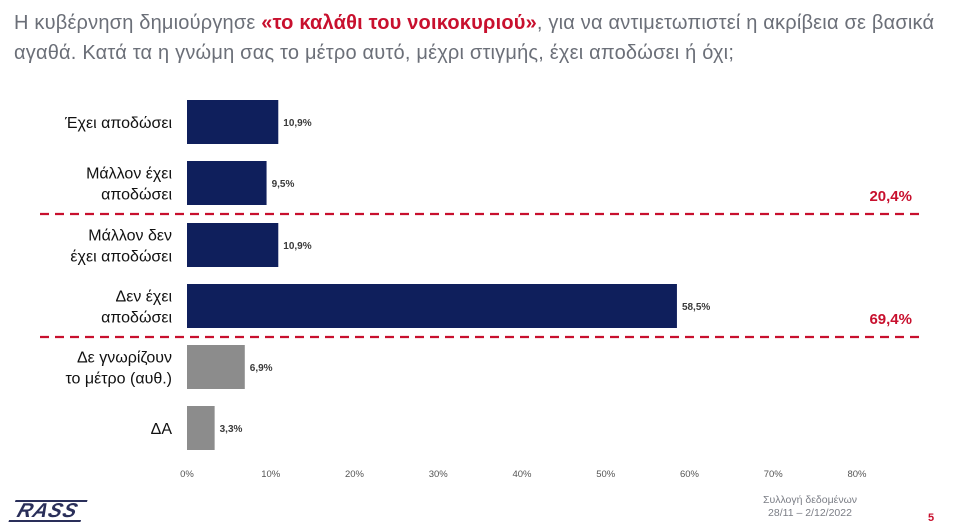 This screenshot has width=960, height=530. I want to click on value-label-3: 58,5%, so click(696, 307).